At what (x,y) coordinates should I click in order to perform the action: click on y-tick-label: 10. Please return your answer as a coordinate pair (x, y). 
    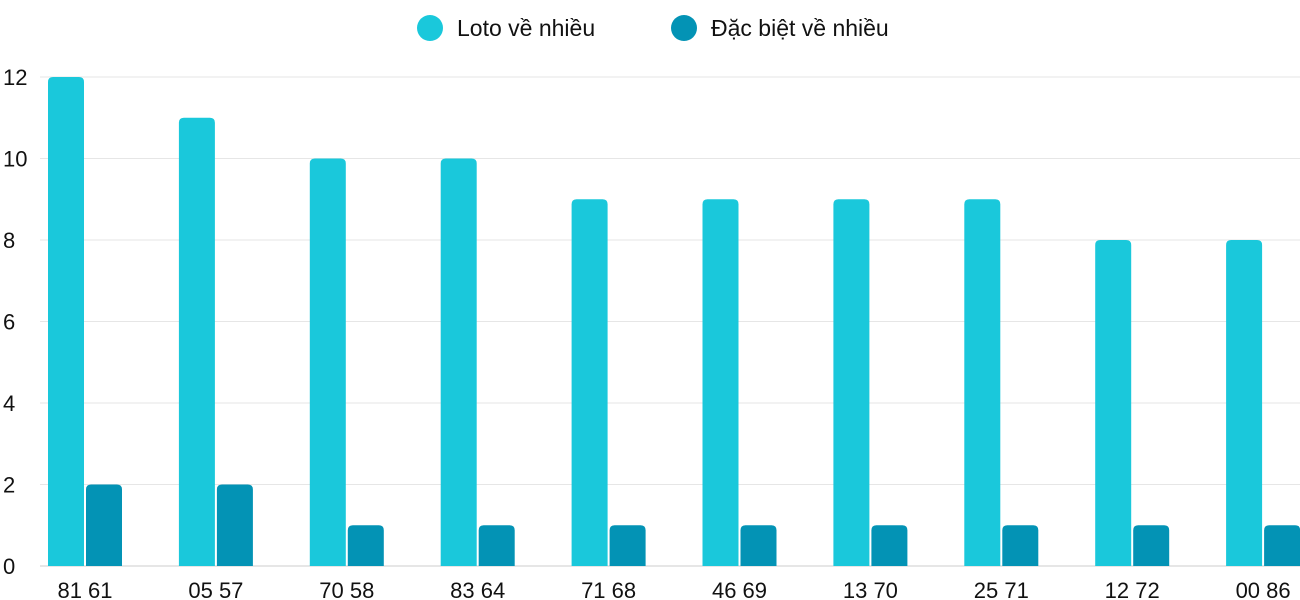
    Looking at the image, I should click on (15, 159).